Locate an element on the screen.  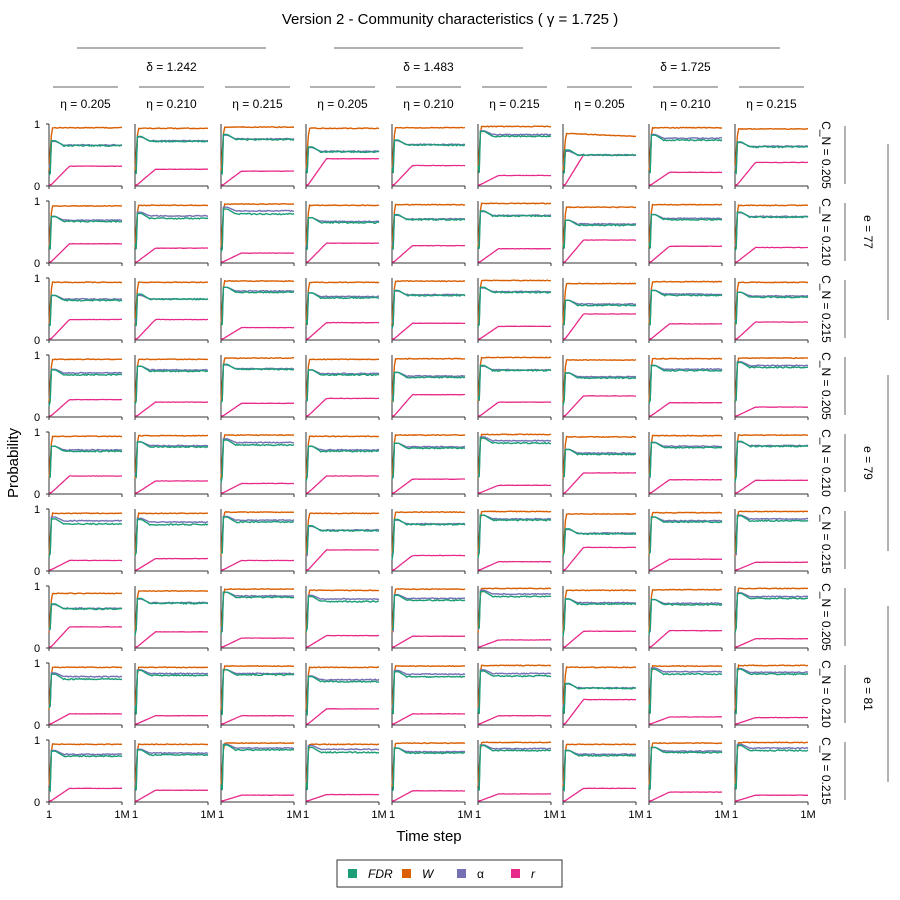
column-header-label: η = 0.215 is located at coordinates (514, 104).